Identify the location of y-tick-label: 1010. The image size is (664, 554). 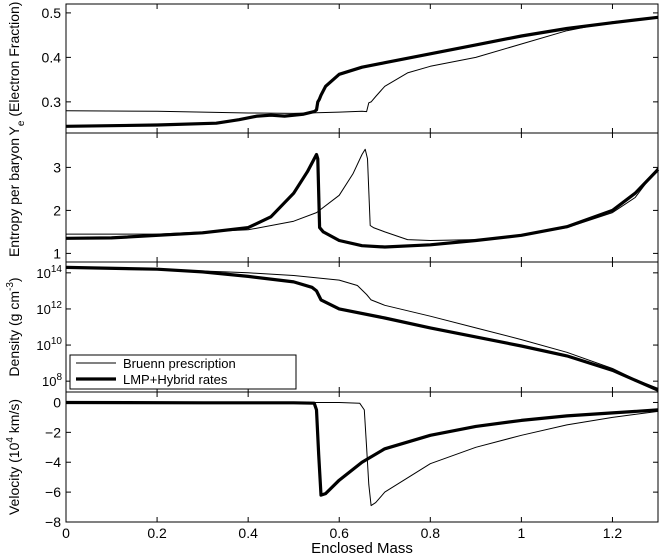
(49, 344).